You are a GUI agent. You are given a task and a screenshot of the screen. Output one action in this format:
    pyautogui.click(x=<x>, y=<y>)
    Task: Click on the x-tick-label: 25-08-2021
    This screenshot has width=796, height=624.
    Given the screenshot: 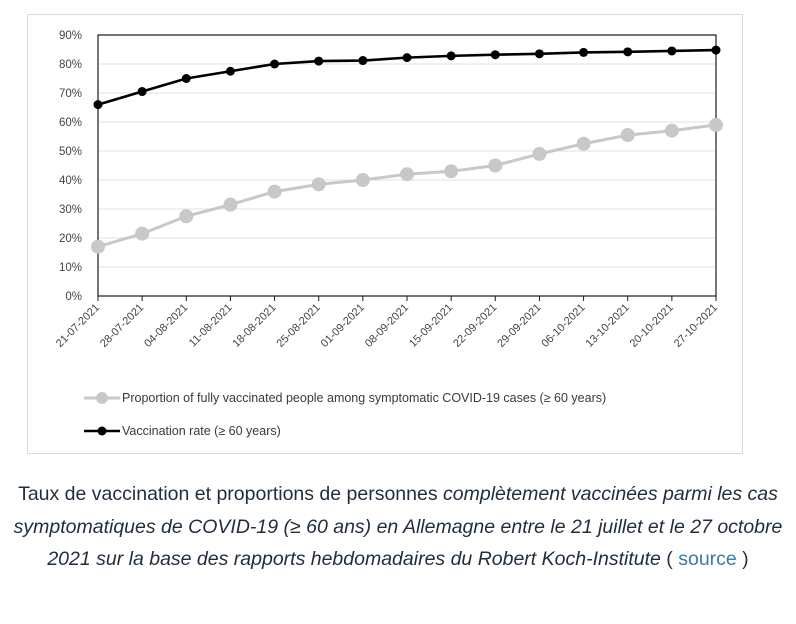 What is the action you would take?
    pyautogui.click(x=299, y=326)
    